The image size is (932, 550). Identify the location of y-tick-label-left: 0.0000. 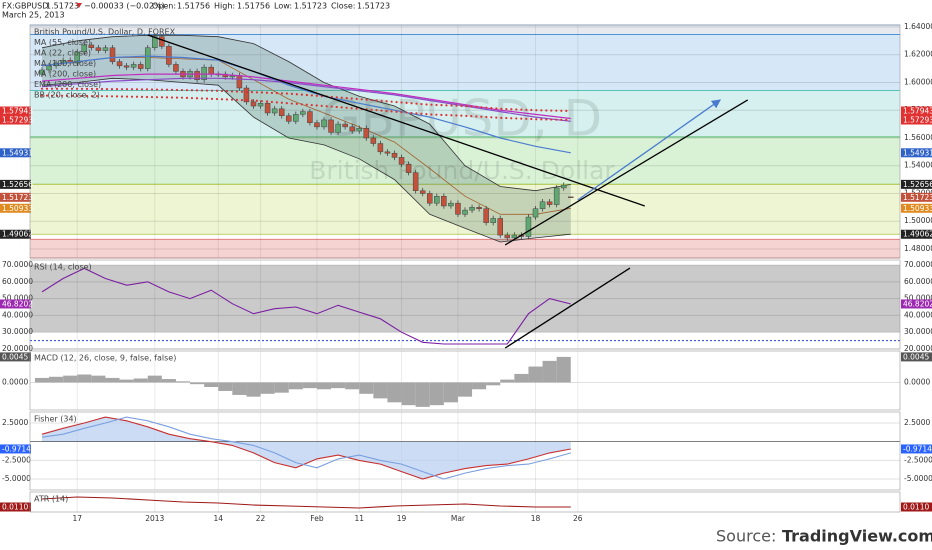
(15, 381).